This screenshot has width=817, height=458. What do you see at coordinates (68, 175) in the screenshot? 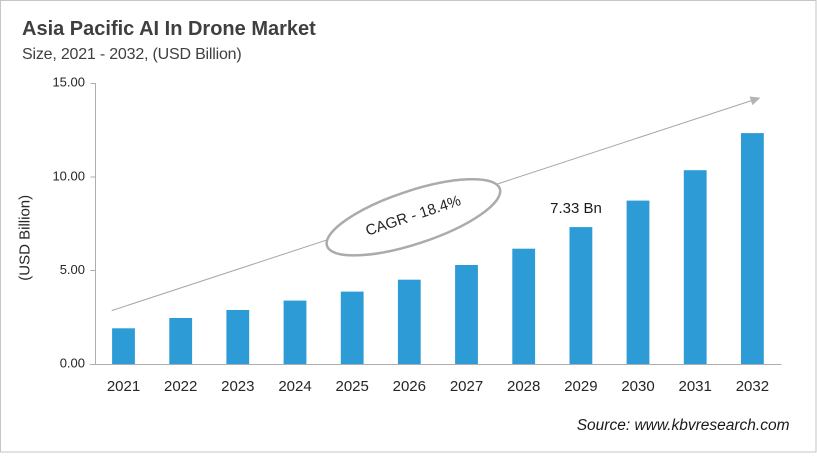
I see `svg-text: 10.00` at bounding box center [68, 175].